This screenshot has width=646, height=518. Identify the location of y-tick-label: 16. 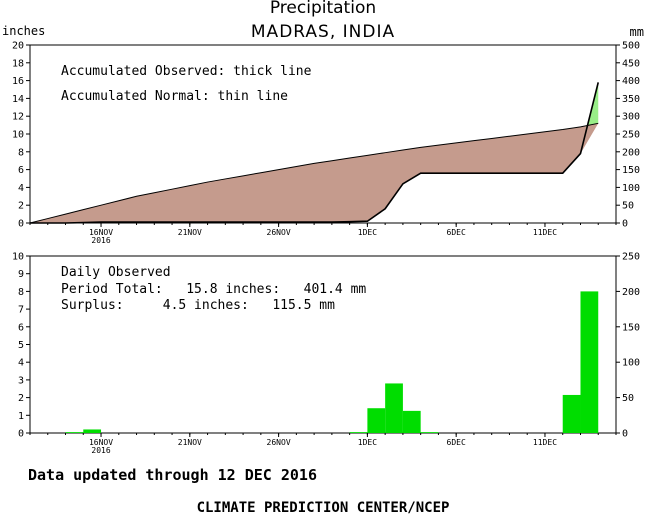
(18, 81).